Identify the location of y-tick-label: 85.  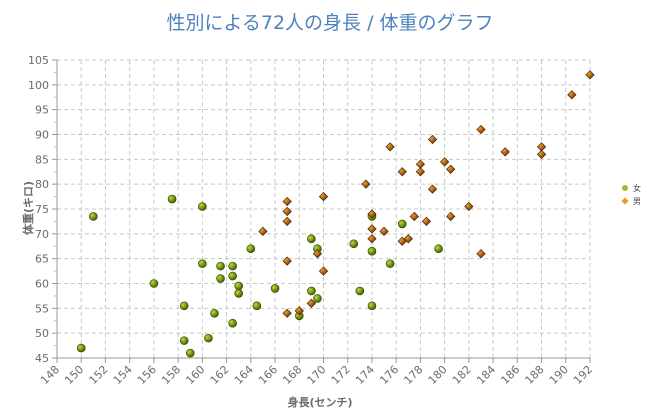
(42, 159).